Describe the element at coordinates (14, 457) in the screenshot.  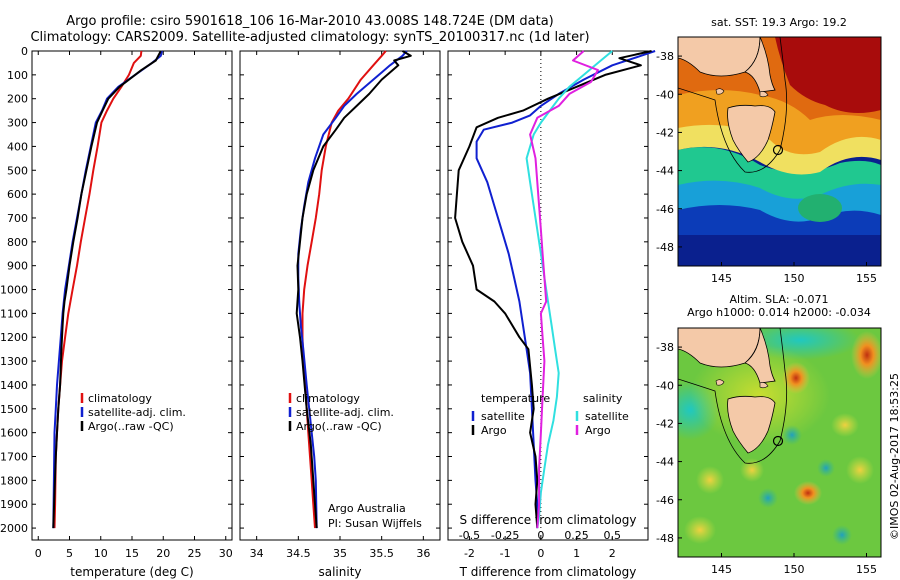
I see `y-tick-label: 1700` at that location.